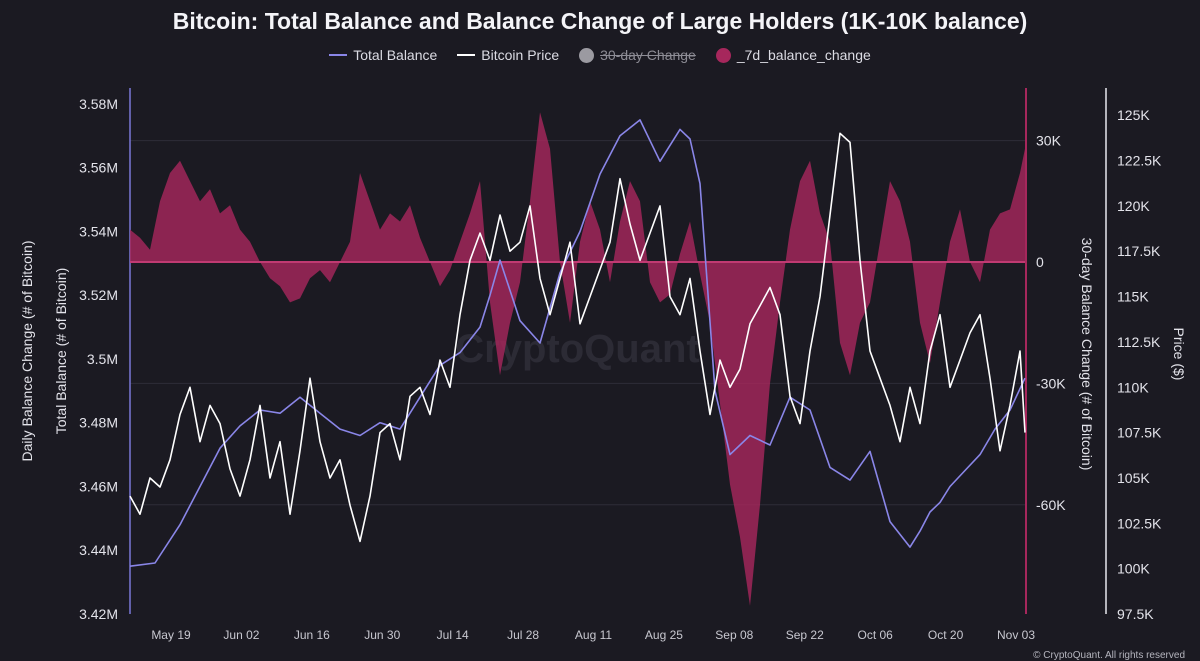 This screenshot has width=1200, height=661. What do you see at coordinates (382, 635) in the screenshot?
I see `x-tick-label-3: Jun 30` at bounding box center [382, 635].